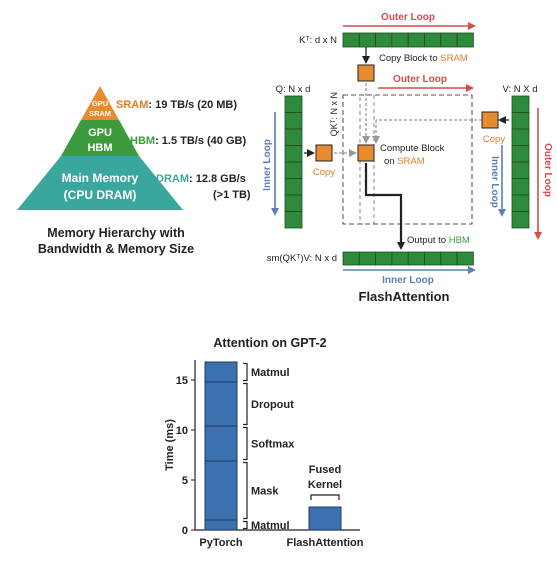 The height and width of the screenshot is (561, 557). Describe the element at coordinates (390, 161) in the screenshot. I see `compute-on: on` at that location.